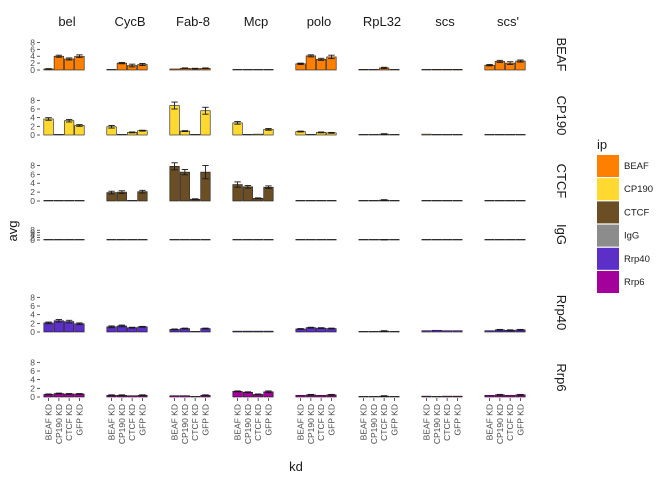  What do you see at coordinates (382, 21) in the screenshot?
I see `column-strip-label: RpL32` at bounding box center [382, 21].